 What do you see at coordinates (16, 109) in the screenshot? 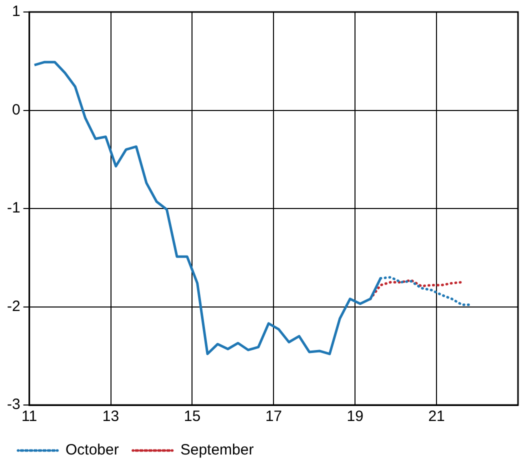
I see `y-tick-label: 0` at bounding box center [16, 109].